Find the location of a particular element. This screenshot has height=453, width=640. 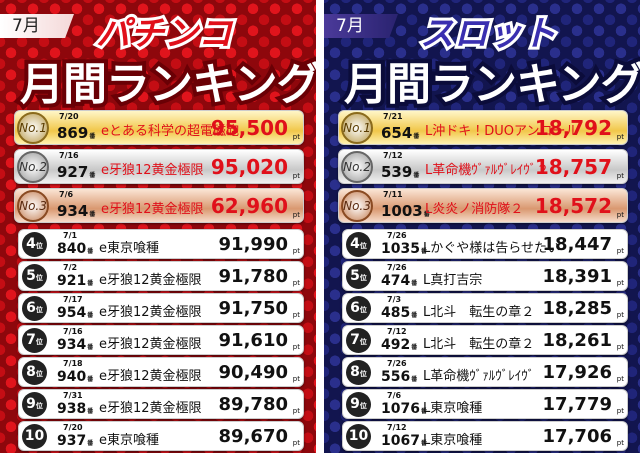

rank-badge: 5位 is located at coordinates (358, 276).